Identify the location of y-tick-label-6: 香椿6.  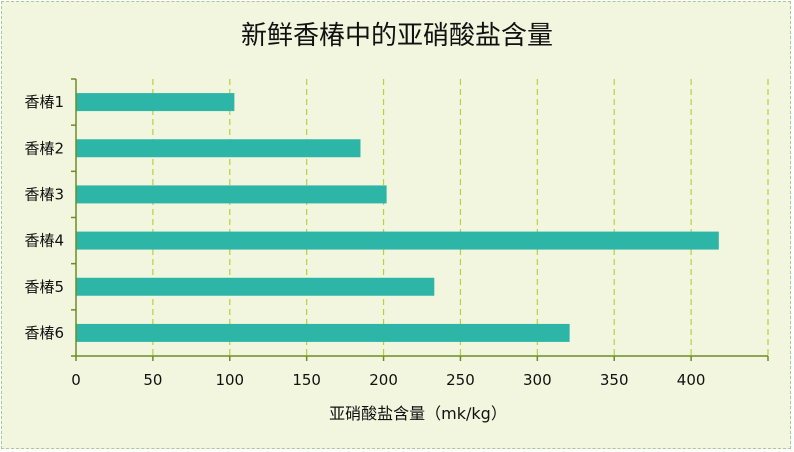
(44, 333).